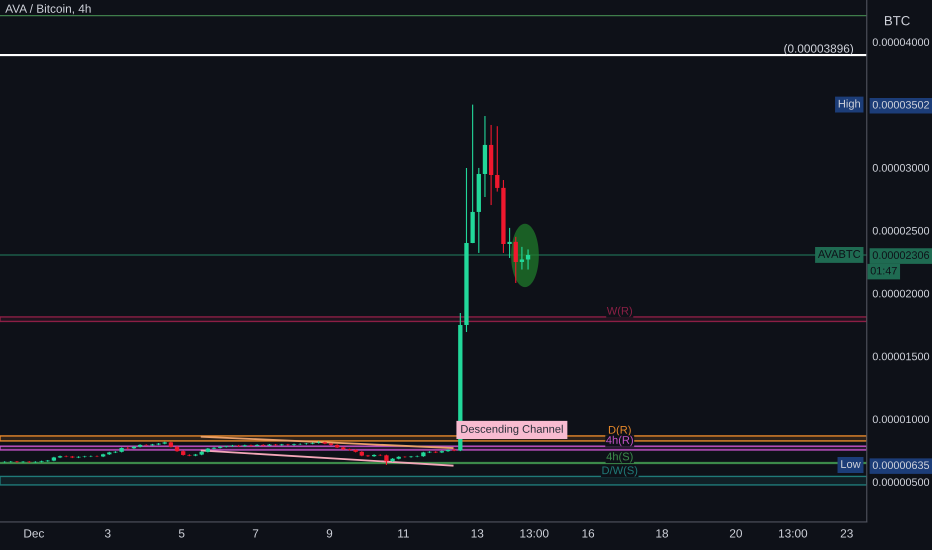 This screenshot has width=932, height=550. Describe the element at coordinates (34, 533) in the screenshot. I see `x-tick-label: Dec` at that location.